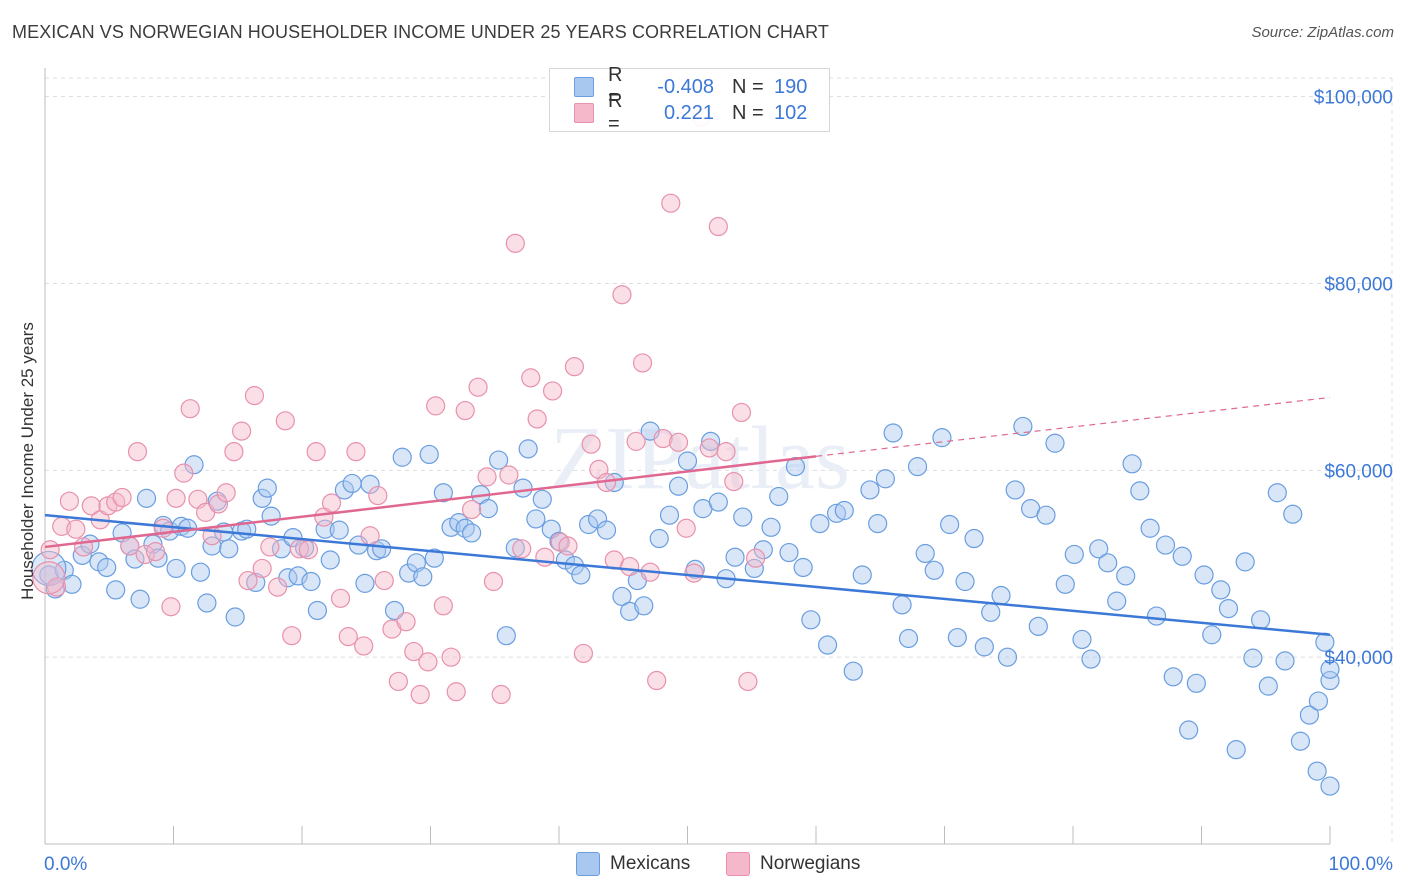 The width and height of the screenshot is (1406, 892). I want to click on norwegians-trend-line, so click(430, 502).